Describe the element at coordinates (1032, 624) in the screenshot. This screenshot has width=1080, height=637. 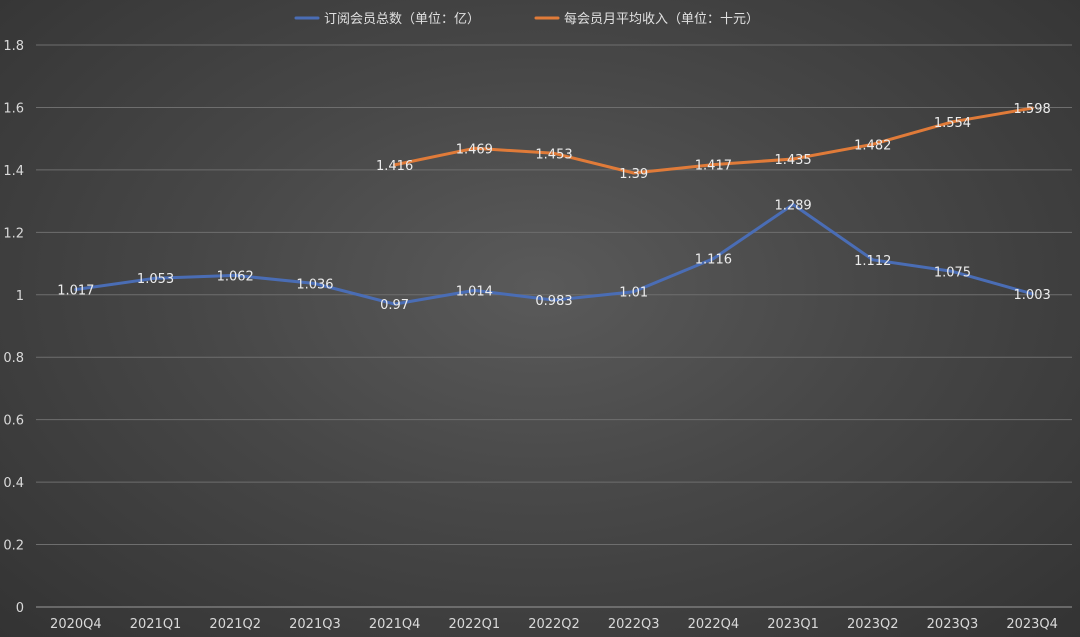
I see `x-tick-label: 2023Q4` at that location.